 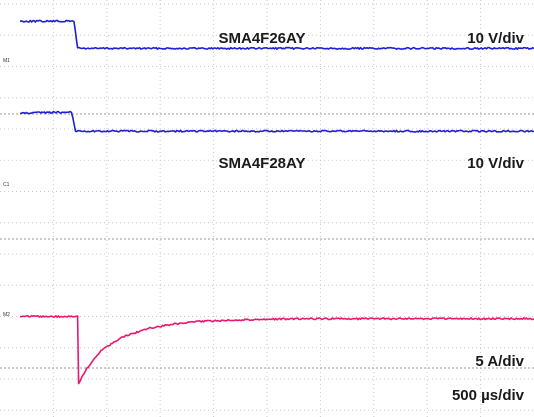 What do you see at coordinates (262, 38) in the screenshot?
I see `trace1-name-label: SMA4F26AY` at bounding box center [262, 38].